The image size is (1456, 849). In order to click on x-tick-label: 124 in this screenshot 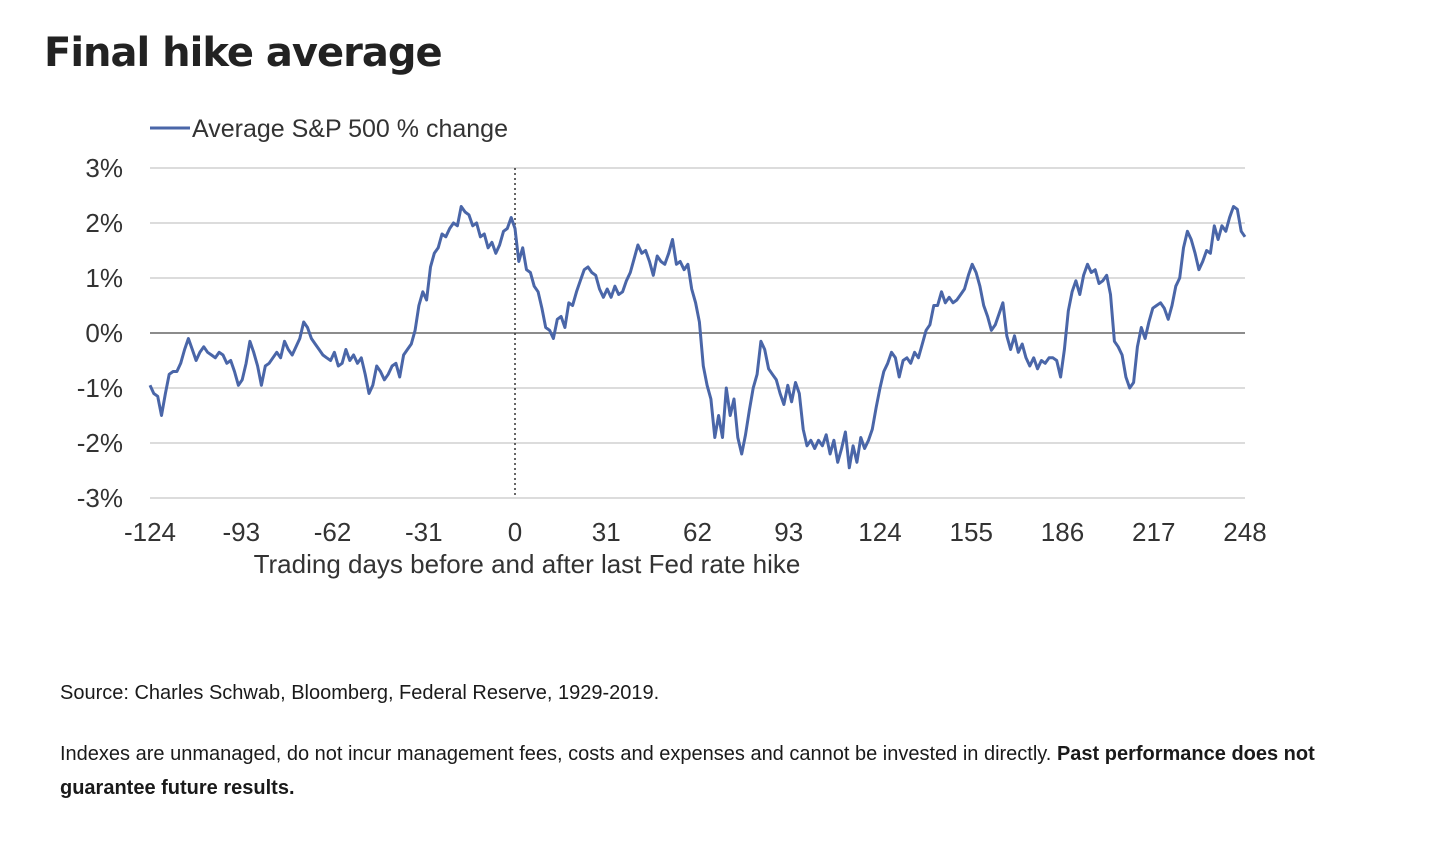, I will do `click(879, 532)`.